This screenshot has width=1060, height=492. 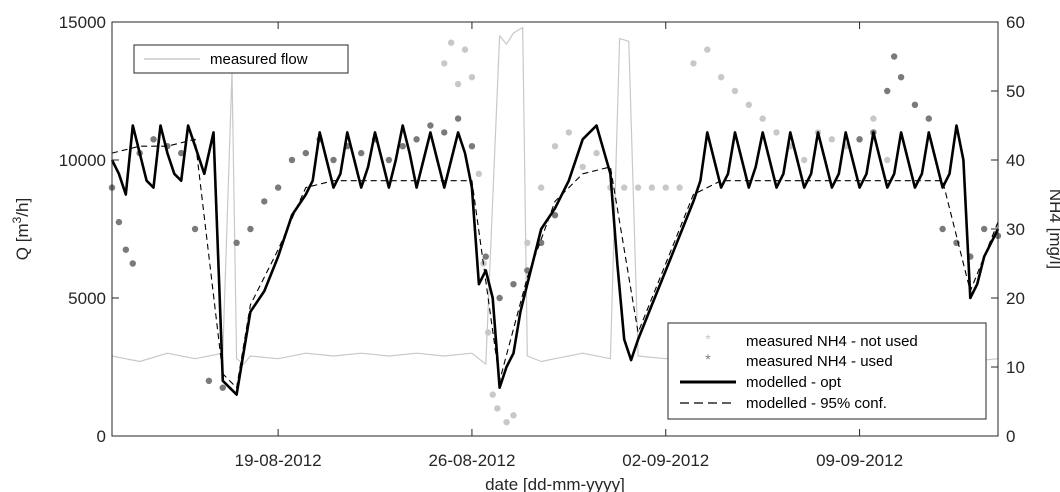 What do you see at coordinates (101, 436) in the screenshot?
I see `y-left-tick-label: 0` at bounding box center [101, 436].